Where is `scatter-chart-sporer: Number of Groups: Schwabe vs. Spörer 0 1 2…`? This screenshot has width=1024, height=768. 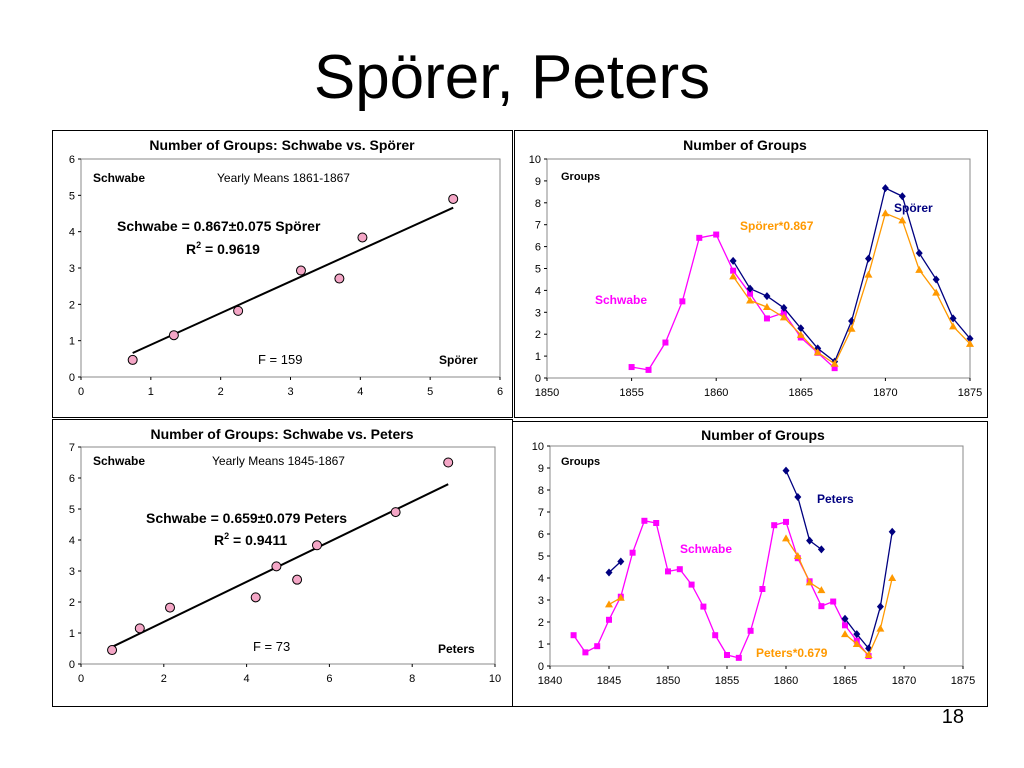
scatter-chart-sporer: Number of Groups: Schwabe vs. Spörer 0 1 2… is located at coordinates (286, 267).